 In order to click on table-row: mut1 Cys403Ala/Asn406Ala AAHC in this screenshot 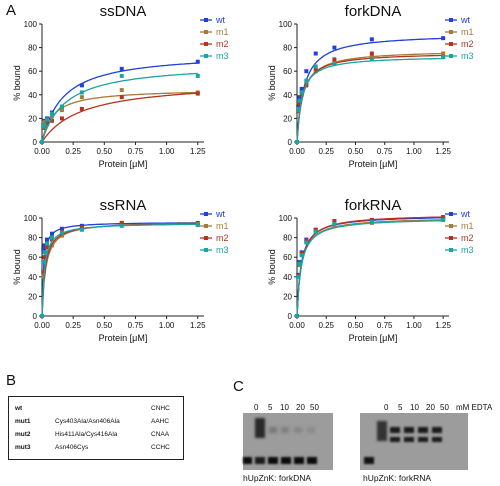, I will do `click(97, 423)`.